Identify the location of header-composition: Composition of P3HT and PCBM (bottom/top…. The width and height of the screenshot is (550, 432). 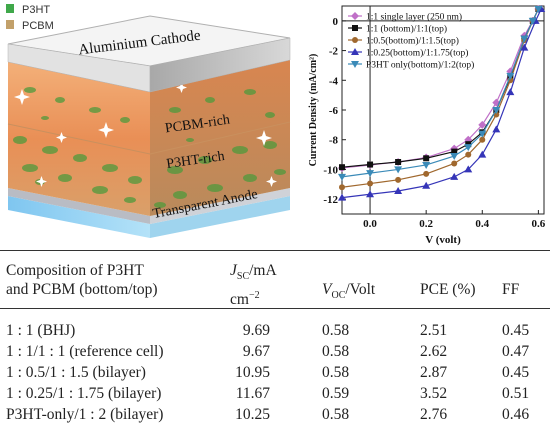
(82, 280).